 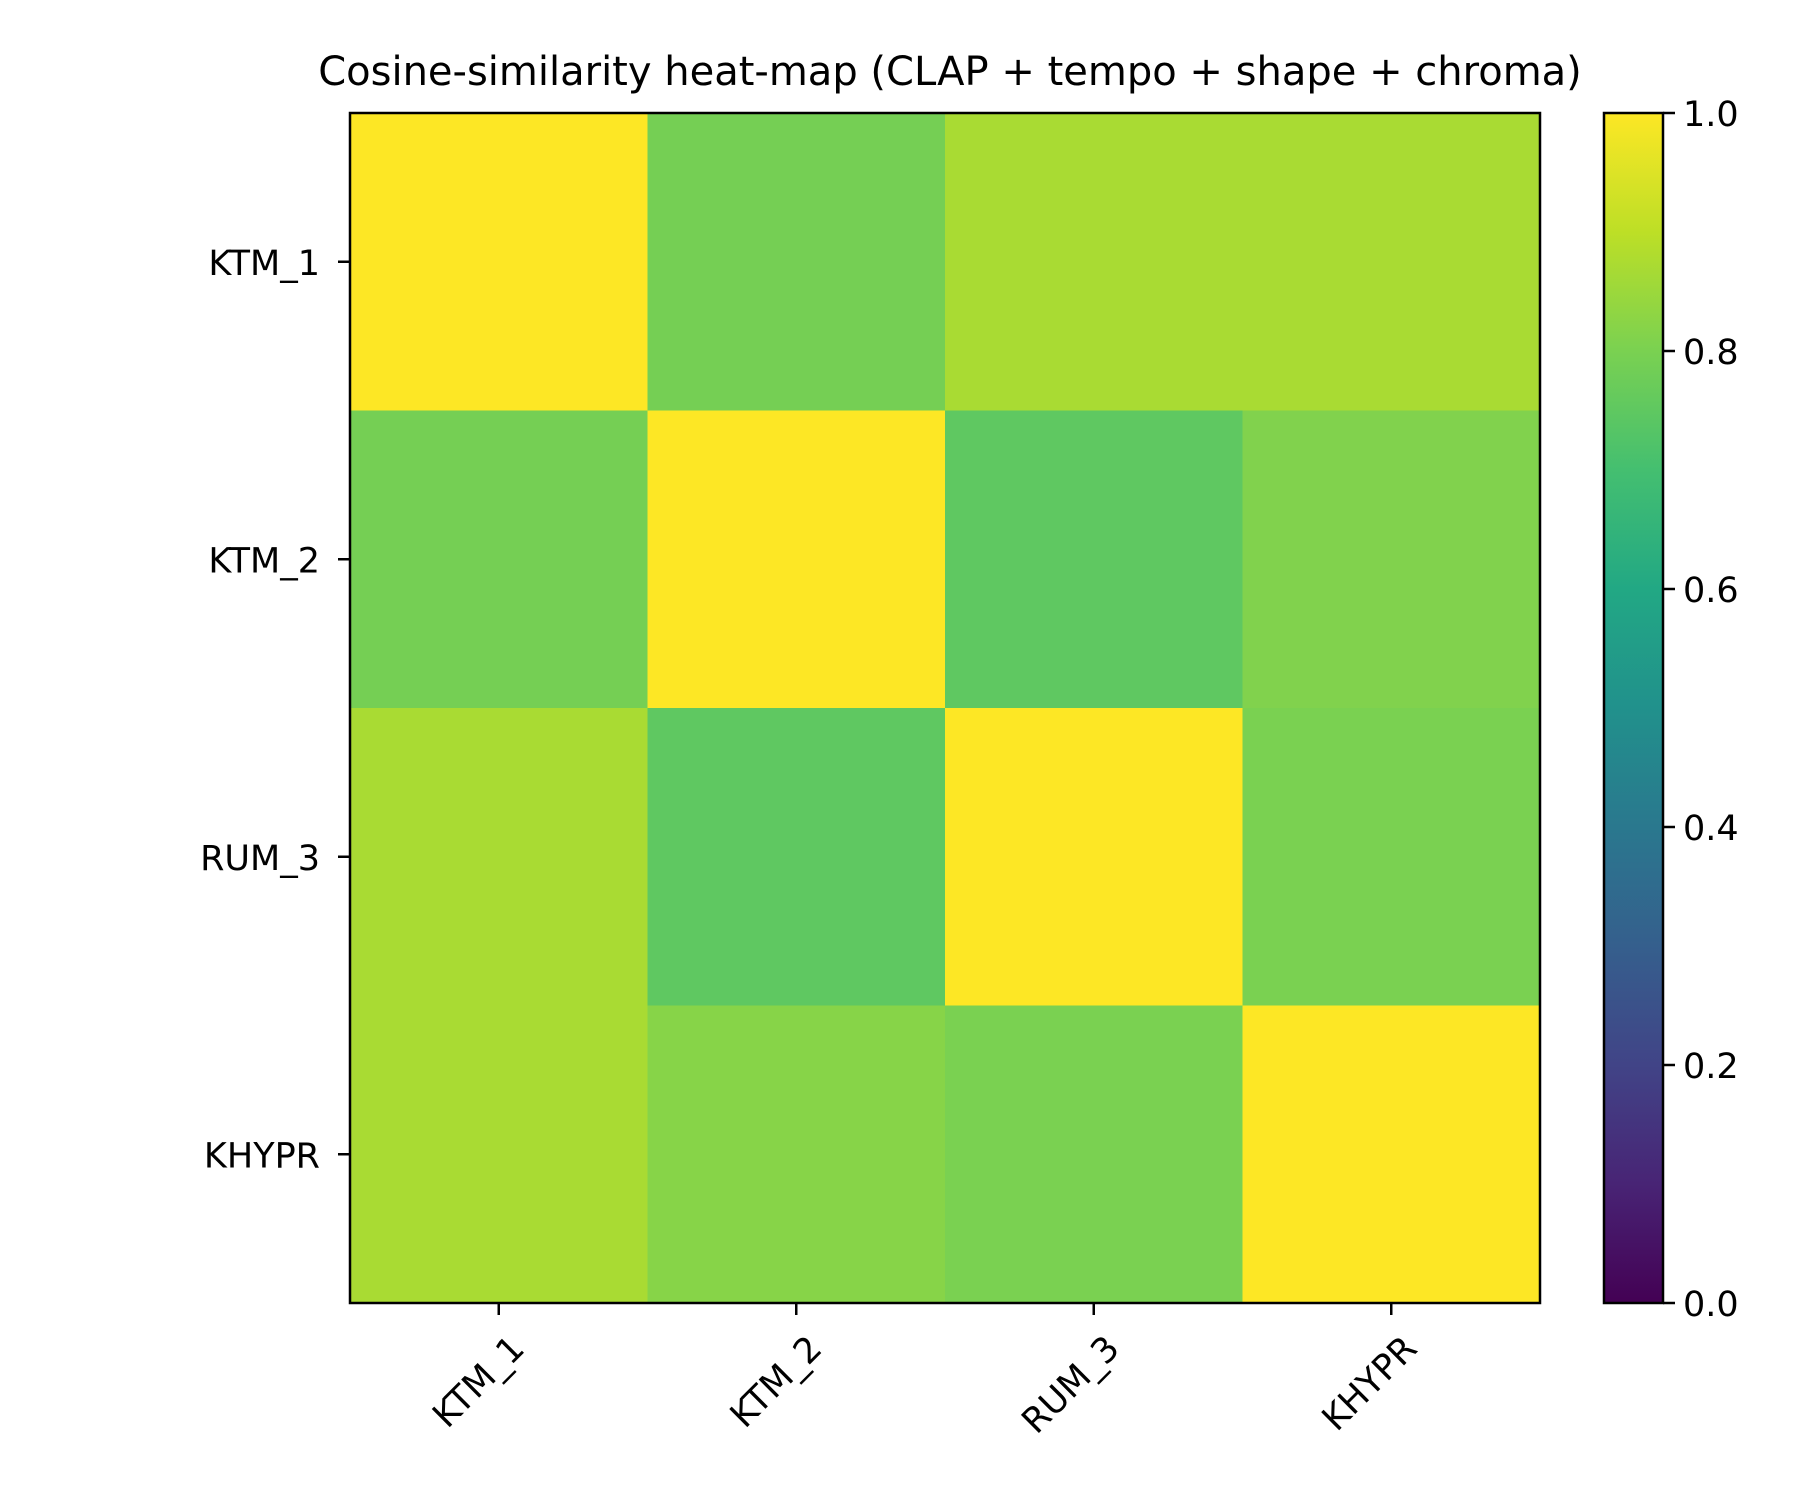 What do you see at coordinates (1711, 591) in the screenshot?
I see `colorbar-tick-label: 0.6` at bounding box center [1711, 591].